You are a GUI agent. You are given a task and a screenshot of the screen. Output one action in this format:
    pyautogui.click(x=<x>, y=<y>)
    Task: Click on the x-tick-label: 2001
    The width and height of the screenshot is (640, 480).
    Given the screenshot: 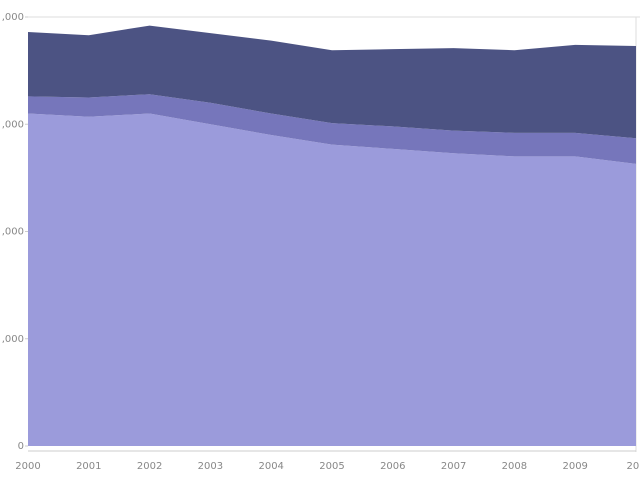 What is the action you would take?
    pyautogui.click(x=88, y=466)
    